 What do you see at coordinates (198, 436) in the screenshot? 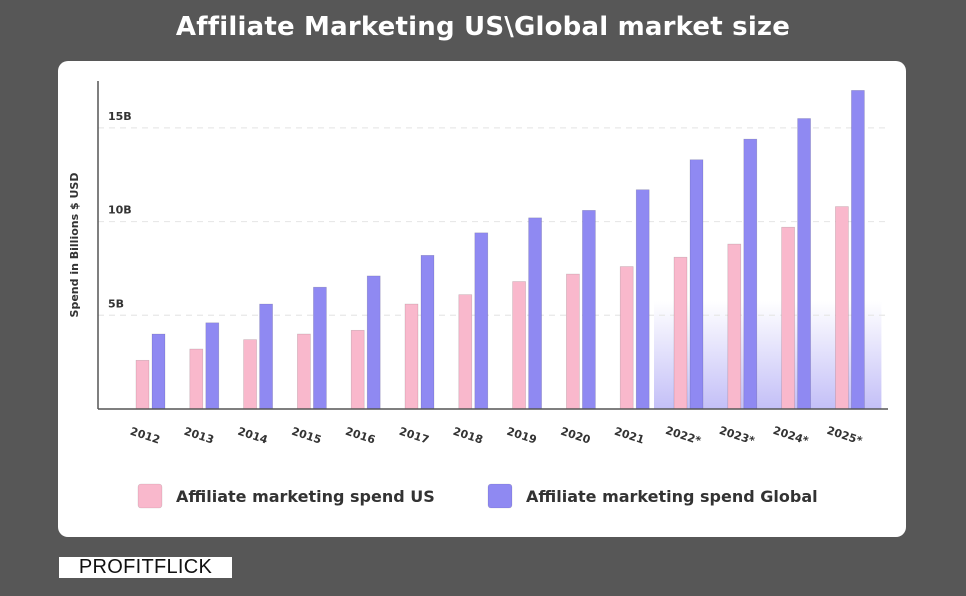
I see `x-tick-label: 2013` at bounding box center [198, 436].